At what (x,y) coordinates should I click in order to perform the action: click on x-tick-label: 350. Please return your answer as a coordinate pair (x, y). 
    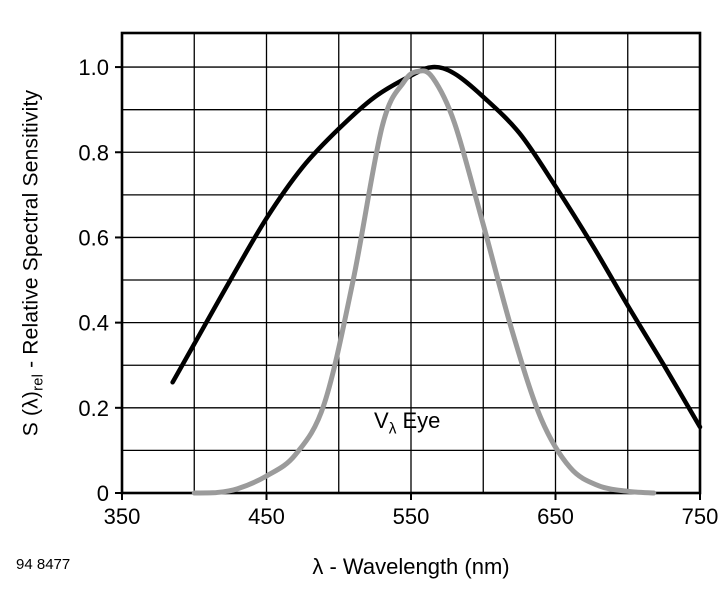
    Looking at the image, I should click on (122, 516).